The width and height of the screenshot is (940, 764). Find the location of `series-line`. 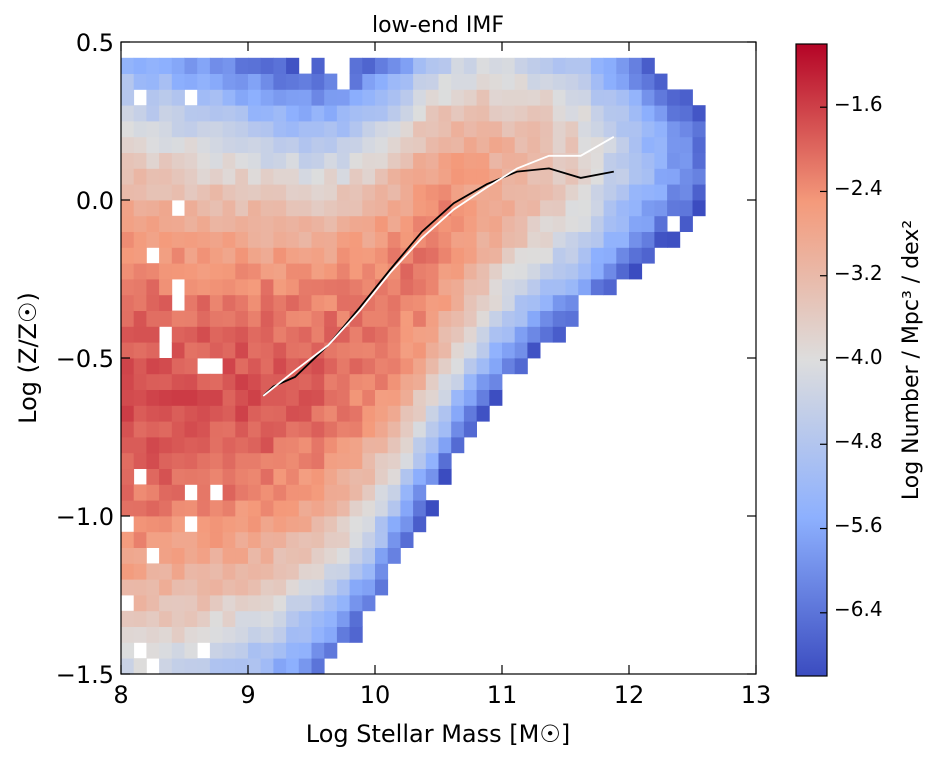

series-line is located at coordinates (438, 282).